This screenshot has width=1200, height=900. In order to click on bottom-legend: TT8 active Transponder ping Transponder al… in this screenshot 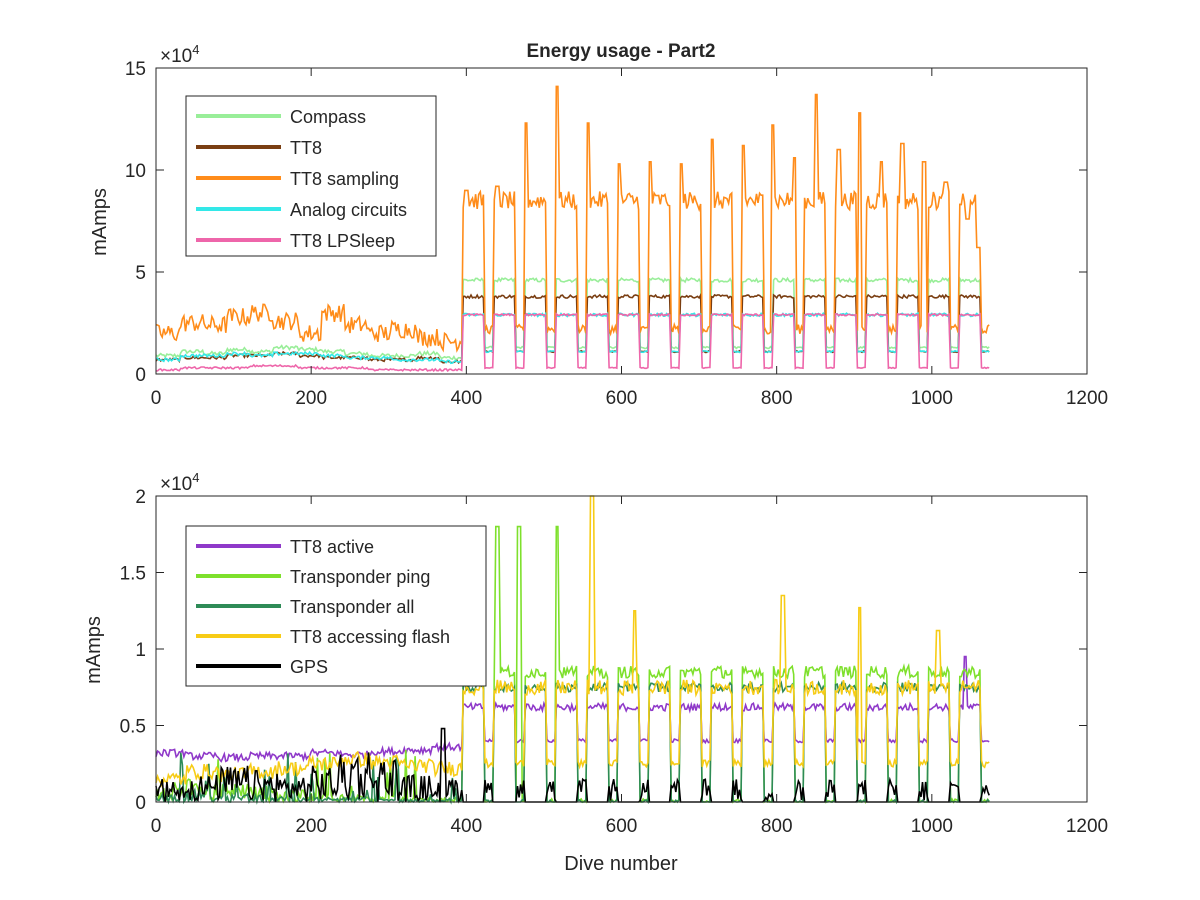, I will do `click(336, 606)`.